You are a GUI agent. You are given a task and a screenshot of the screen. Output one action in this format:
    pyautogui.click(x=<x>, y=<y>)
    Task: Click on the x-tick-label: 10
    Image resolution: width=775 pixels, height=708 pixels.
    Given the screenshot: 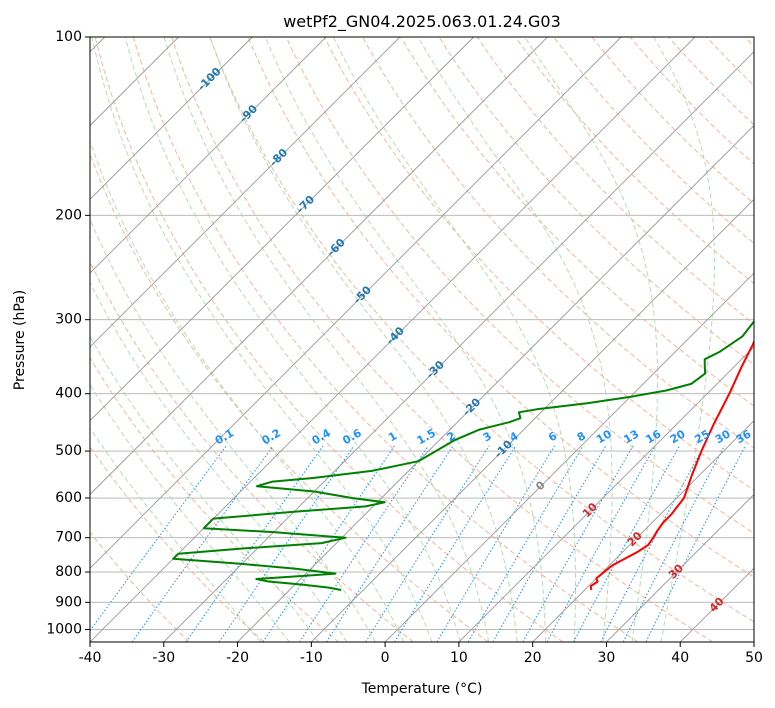 What is the action you would take?
    pyautogui.click(x=459, y=658)
    